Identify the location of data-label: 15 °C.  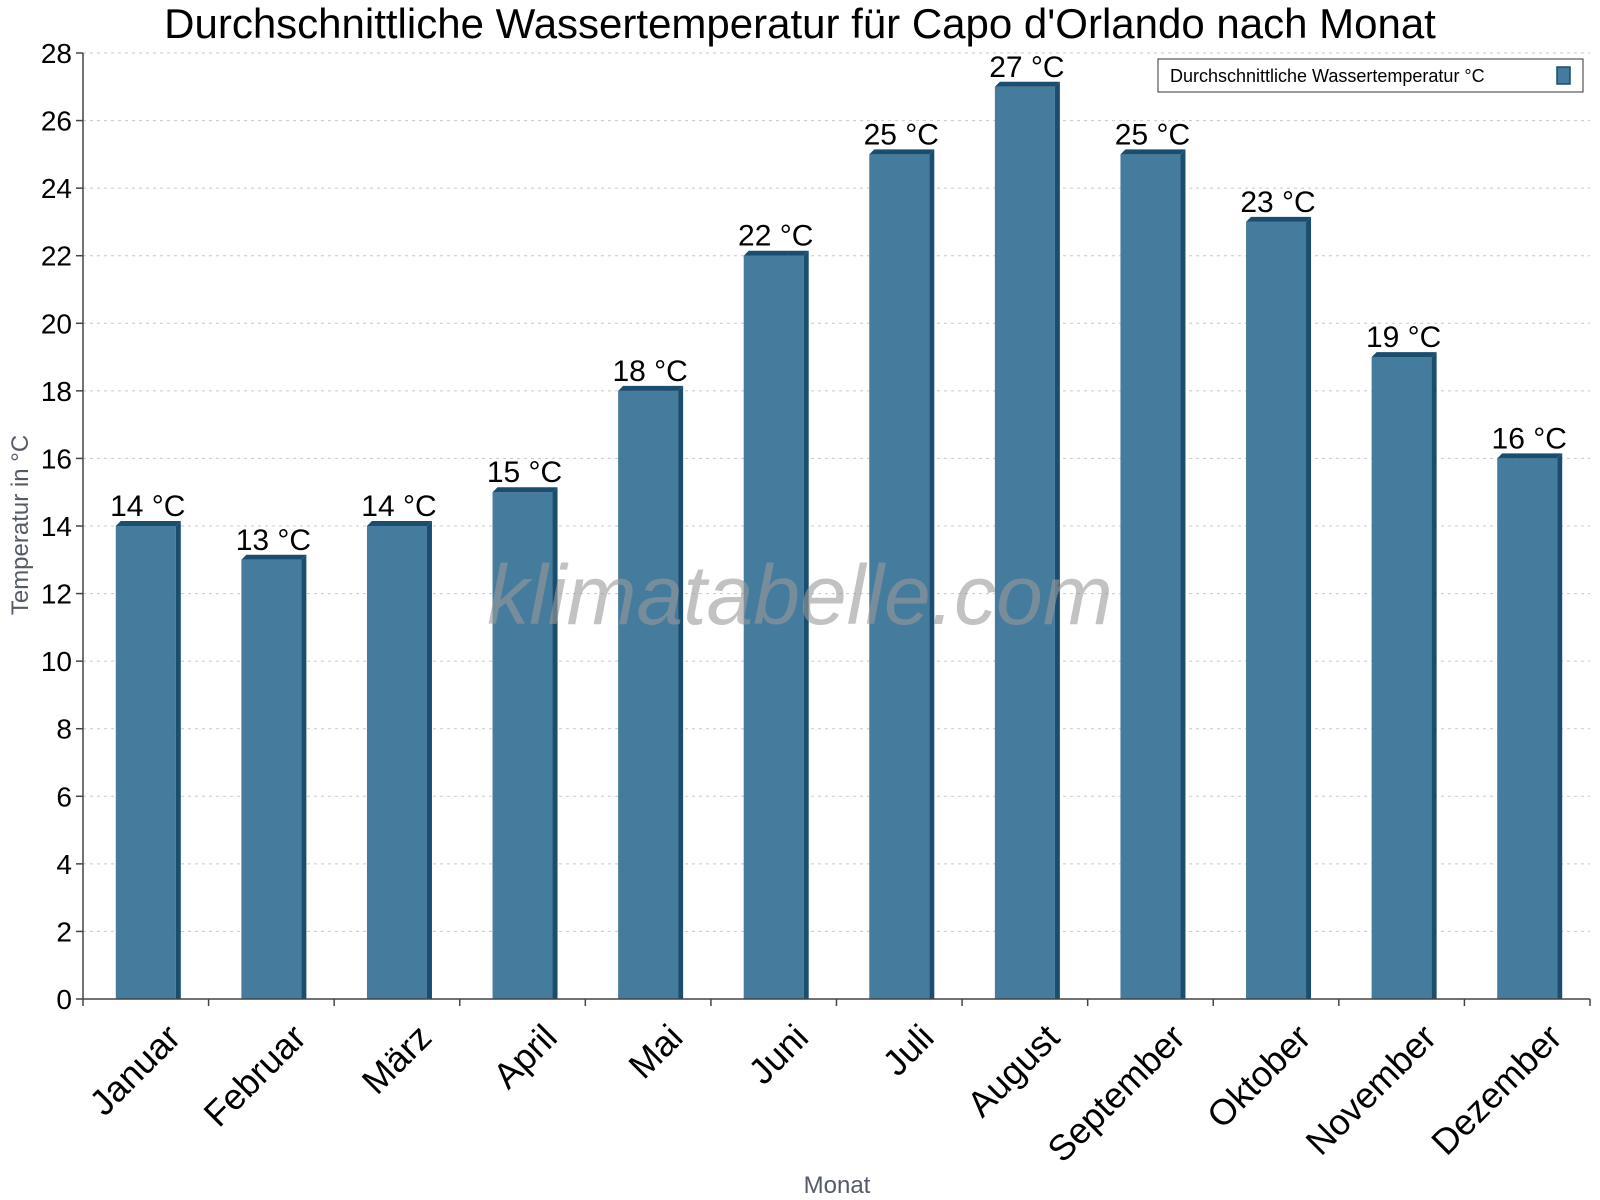
(524, 472).